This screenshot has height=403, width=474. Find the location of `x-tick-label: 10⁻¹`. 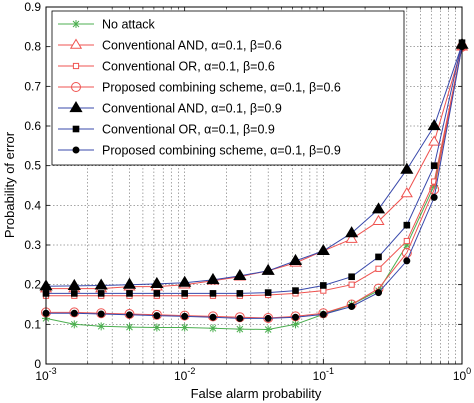

x-tick-label: 10⁻¹ is located at coordinates (323, 374).